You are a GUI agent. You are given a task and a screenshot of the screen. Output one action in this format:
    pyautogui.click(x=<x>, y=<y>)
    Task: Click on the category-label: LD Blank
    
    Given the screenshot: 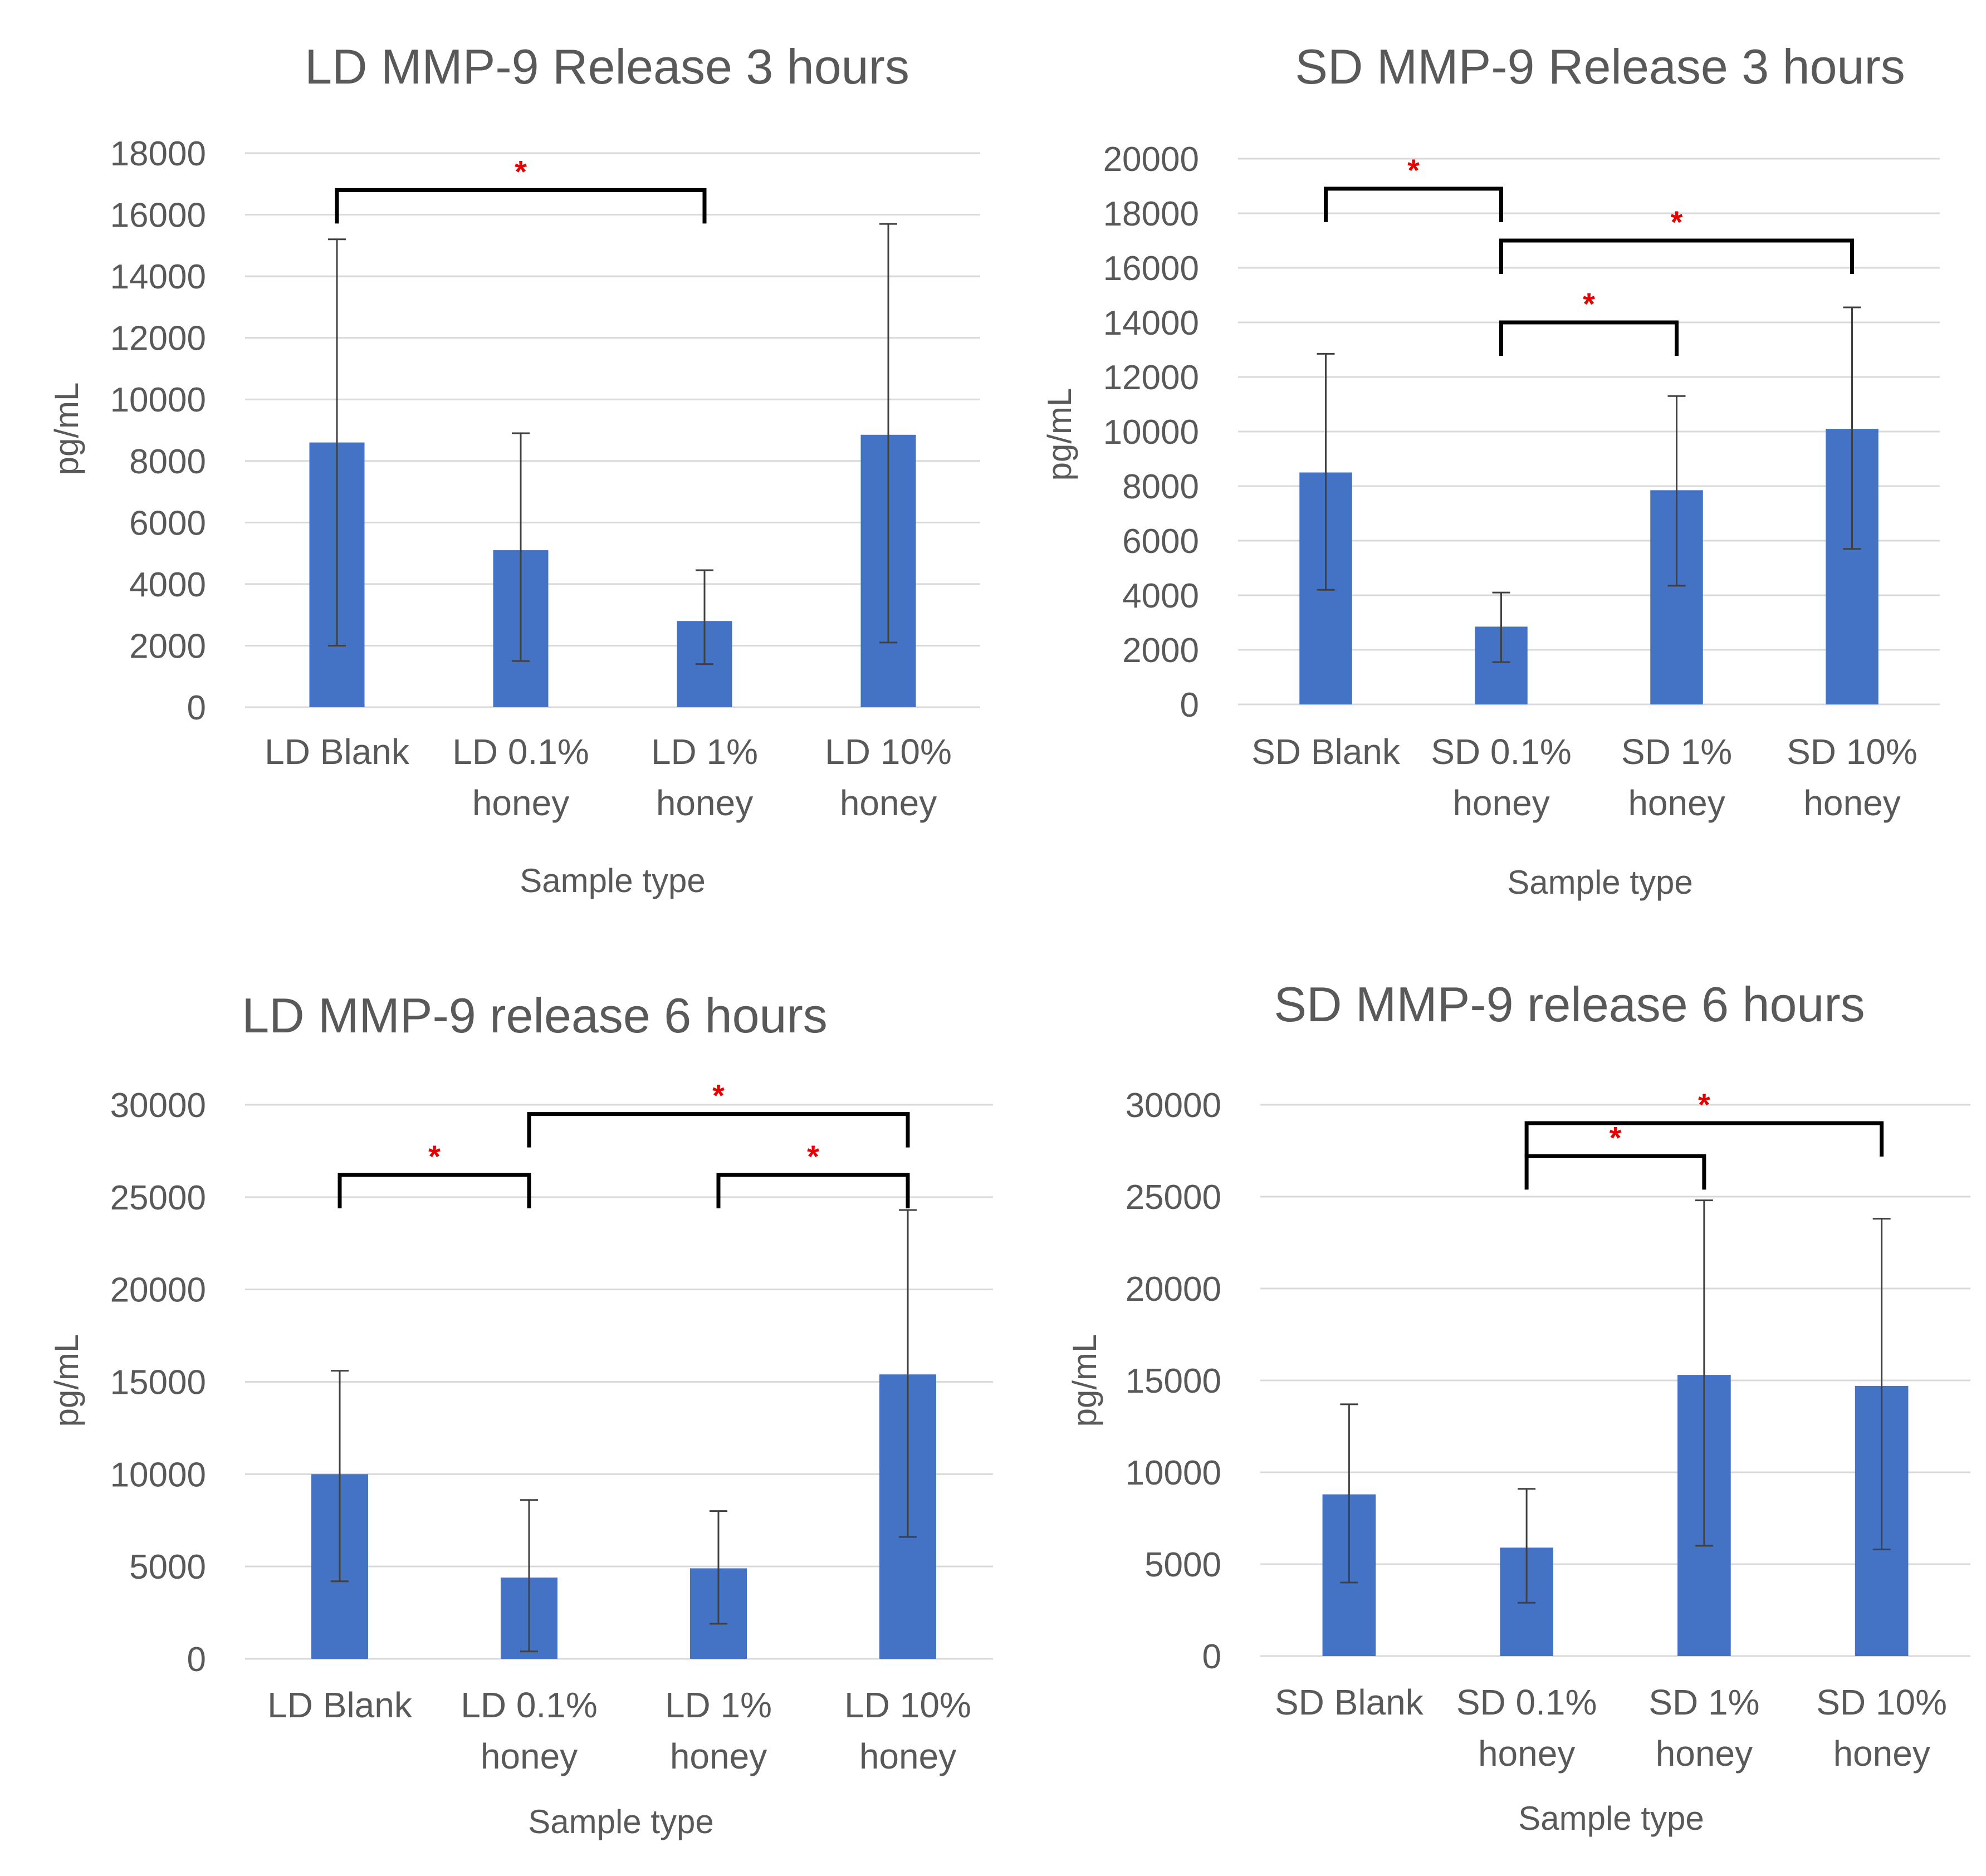 What is the action you would take?
    pyautogui.click(x=340, y=1705)
    